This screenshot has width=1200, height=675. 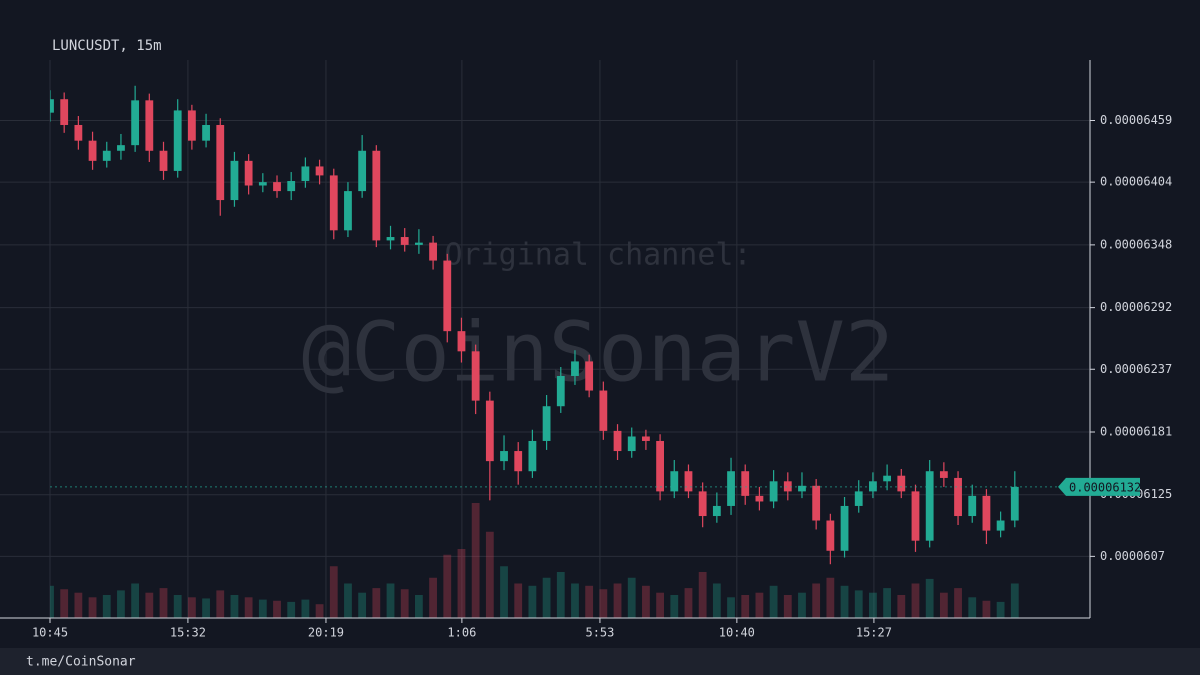 What do you see at coordinates (600, 661) in the screenshot?
I see `footer-bar` at bounding box center [600, 661].